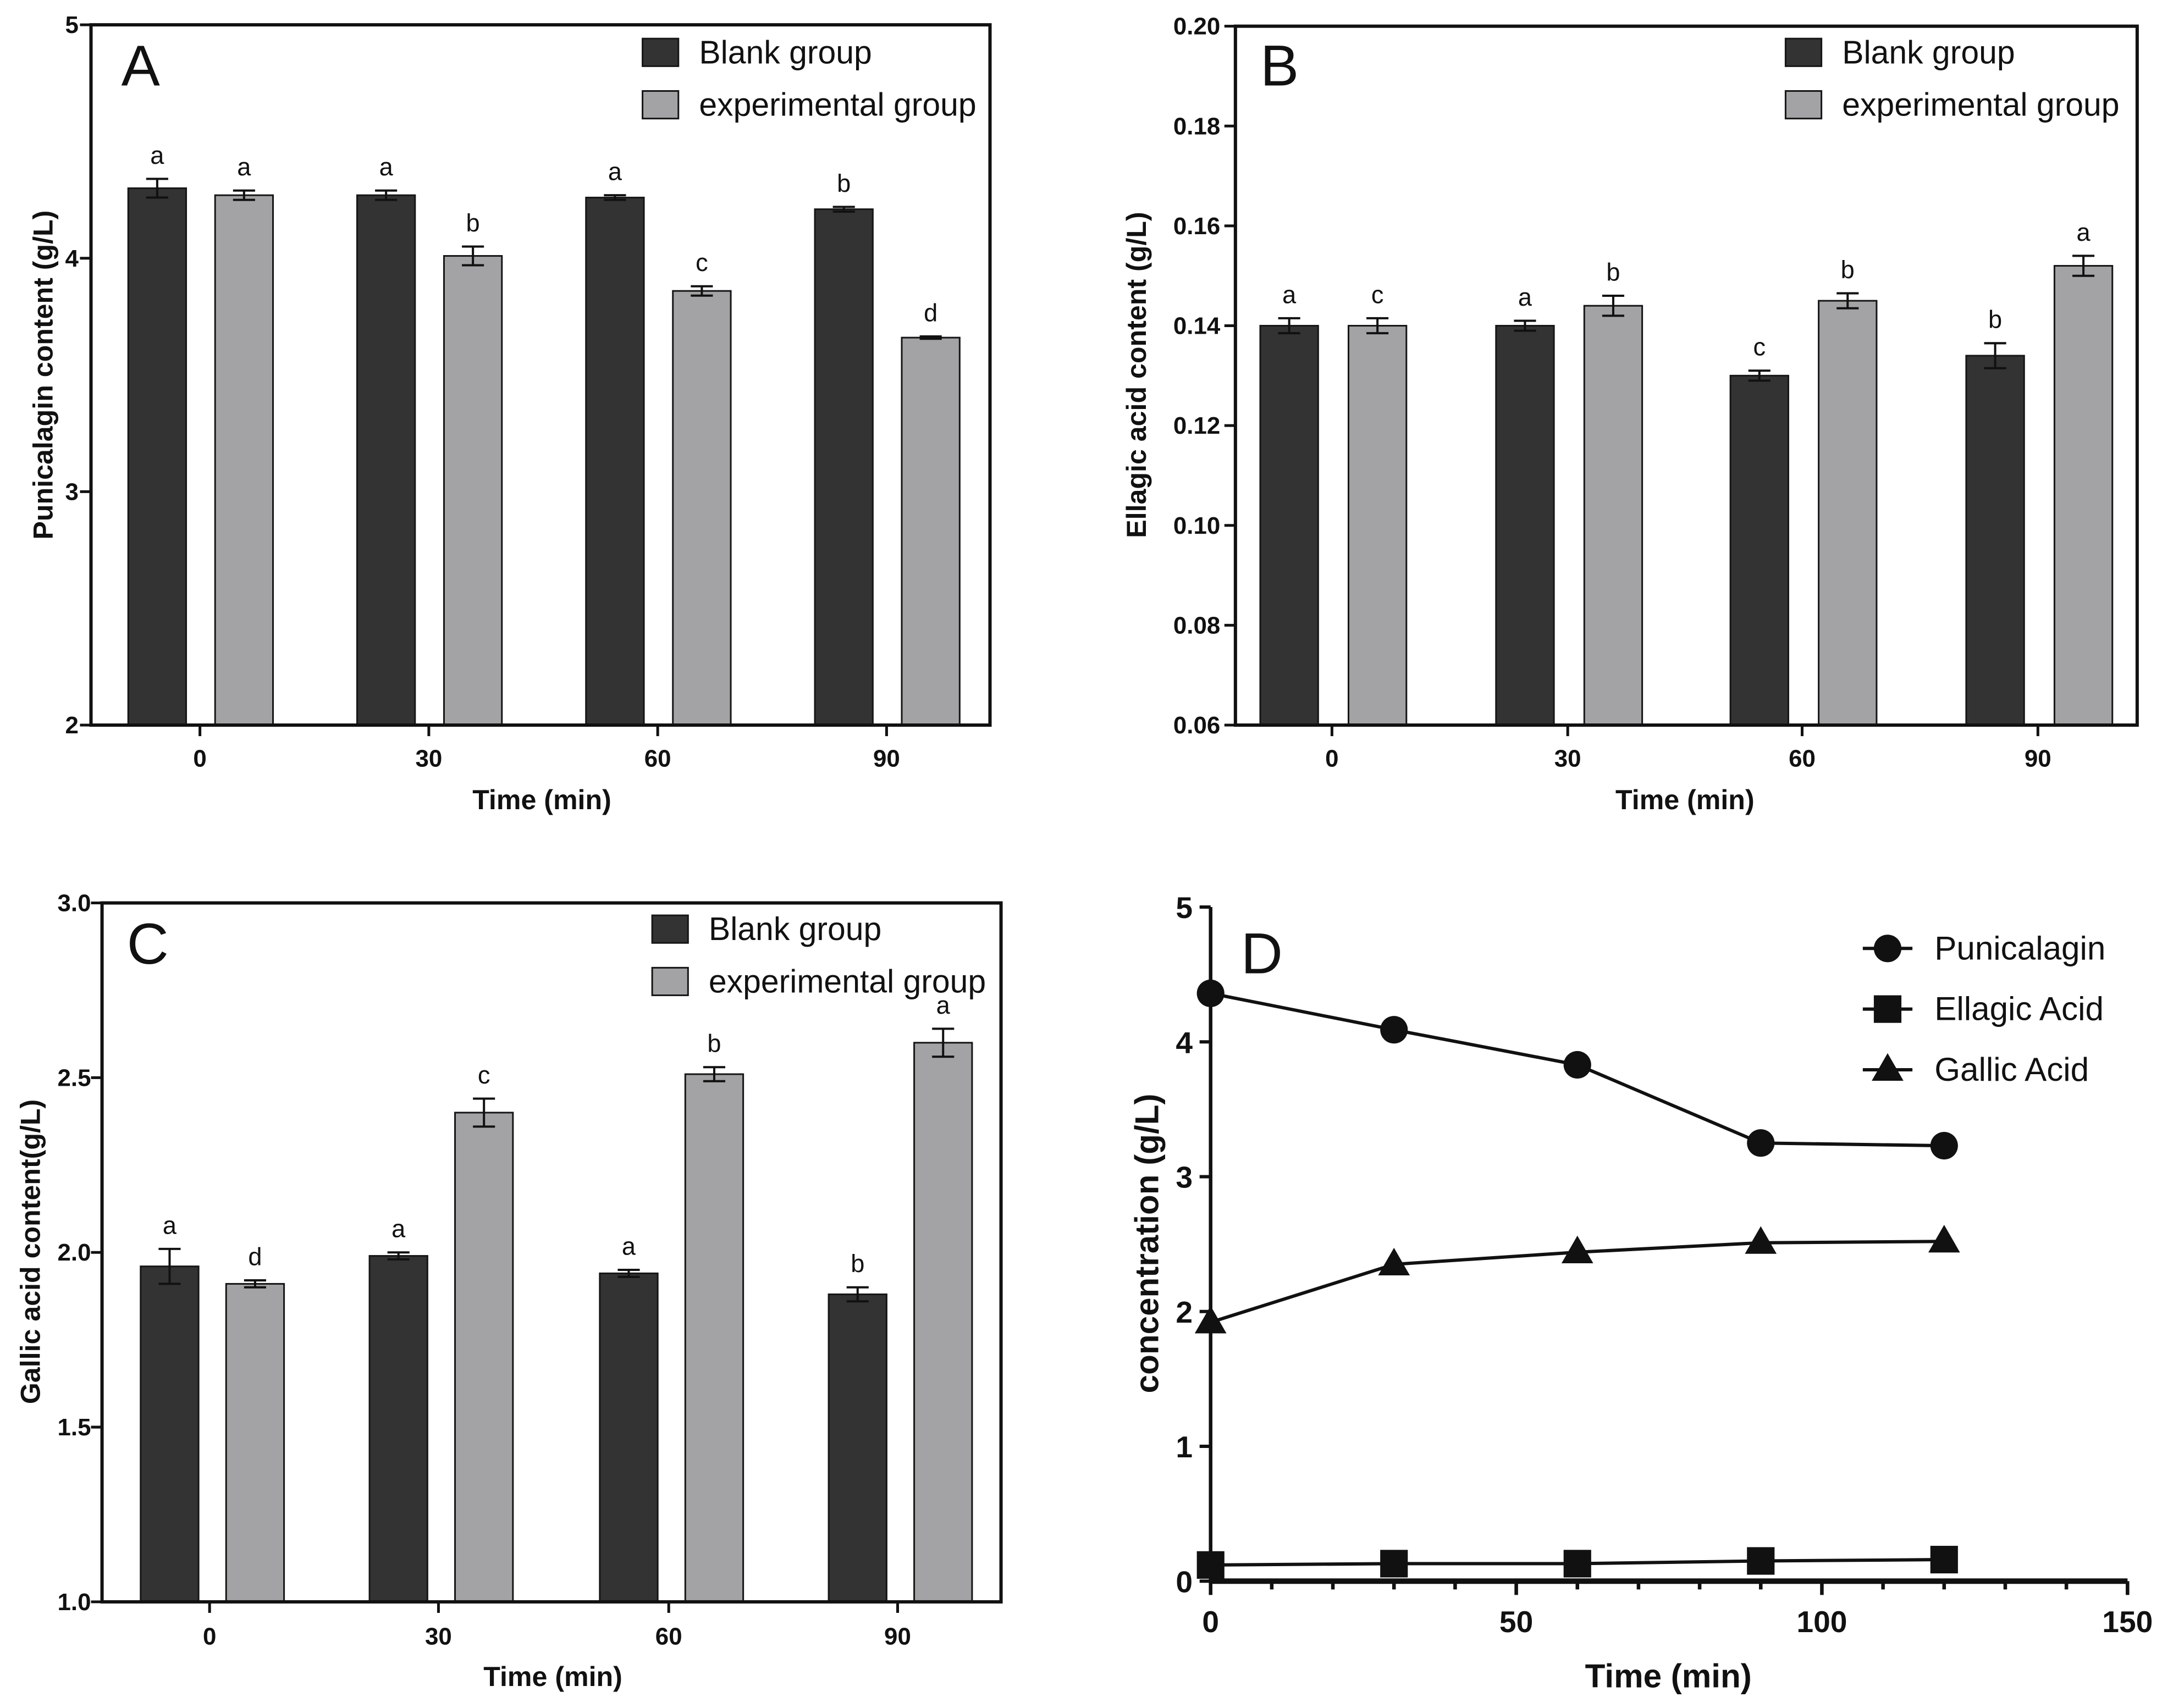 The width and height of the screenshot is (2162, 1708). What do you see at coordinates (1980, 105) in the screenshot?
I see `legend-label: experimental group` at bounding box center [1980, 105].